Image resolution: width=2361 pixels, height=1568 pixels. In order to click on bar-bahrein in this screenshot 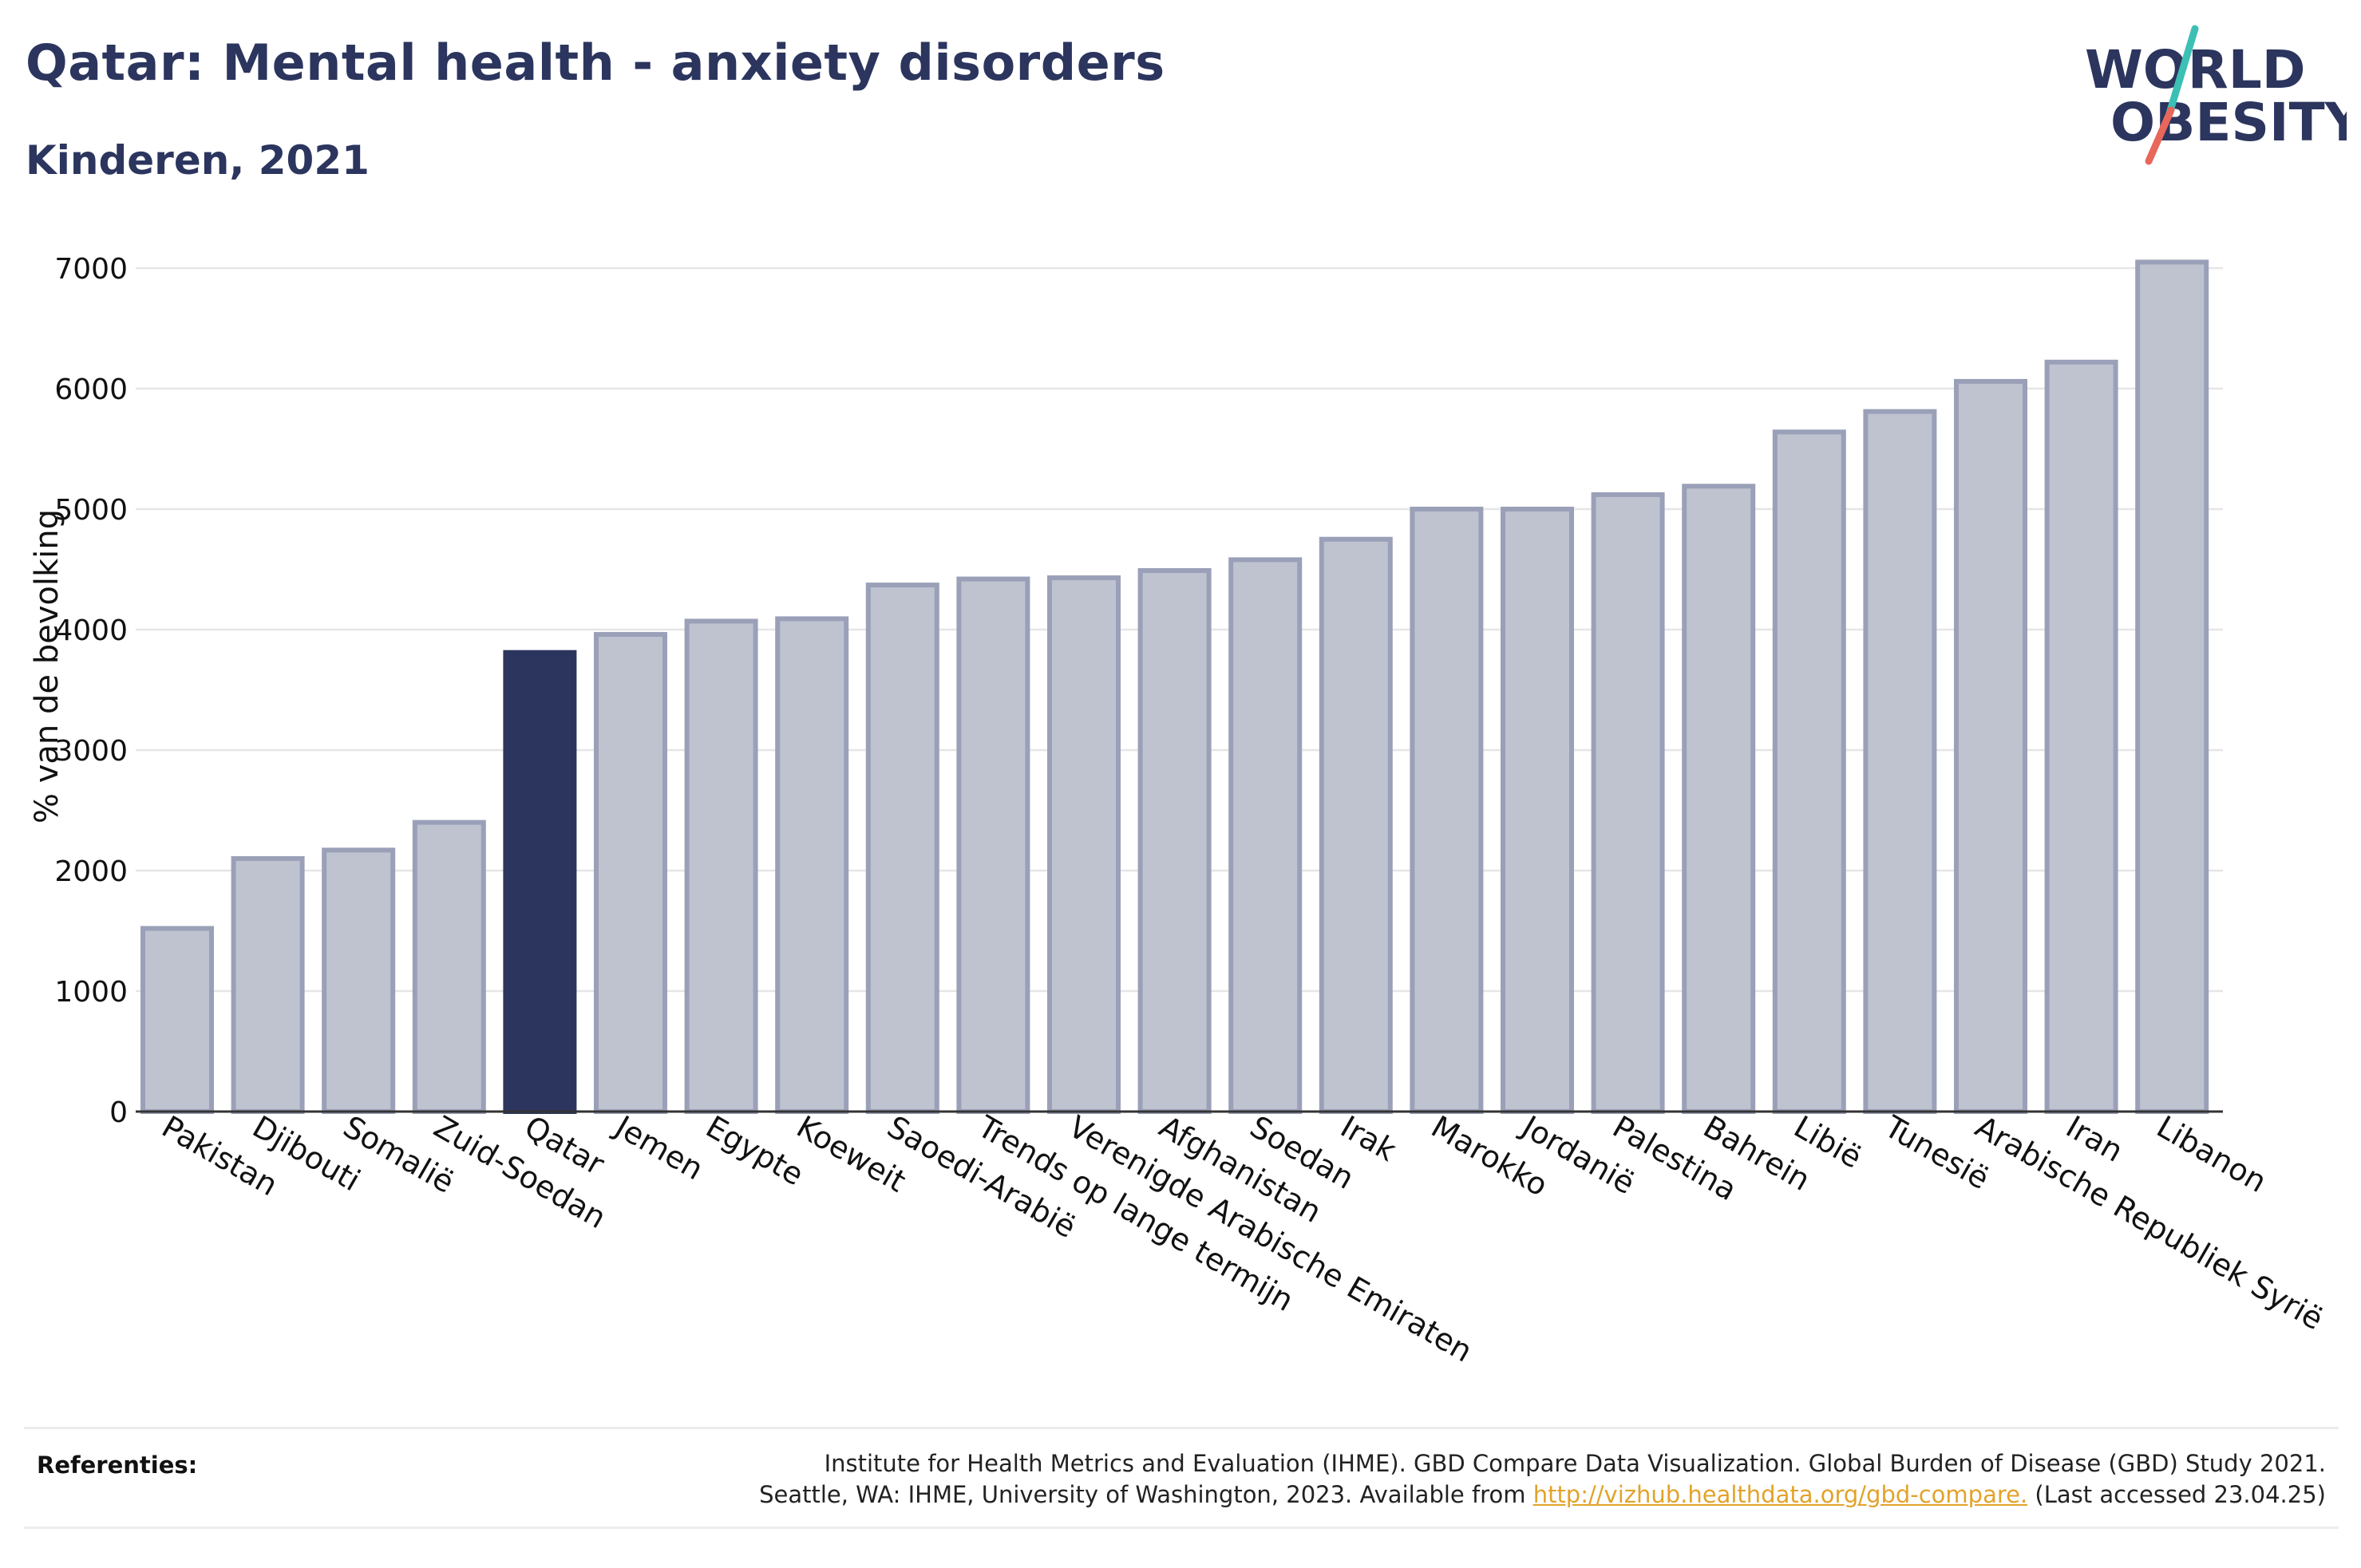, I will do `click(1719, 799)`.